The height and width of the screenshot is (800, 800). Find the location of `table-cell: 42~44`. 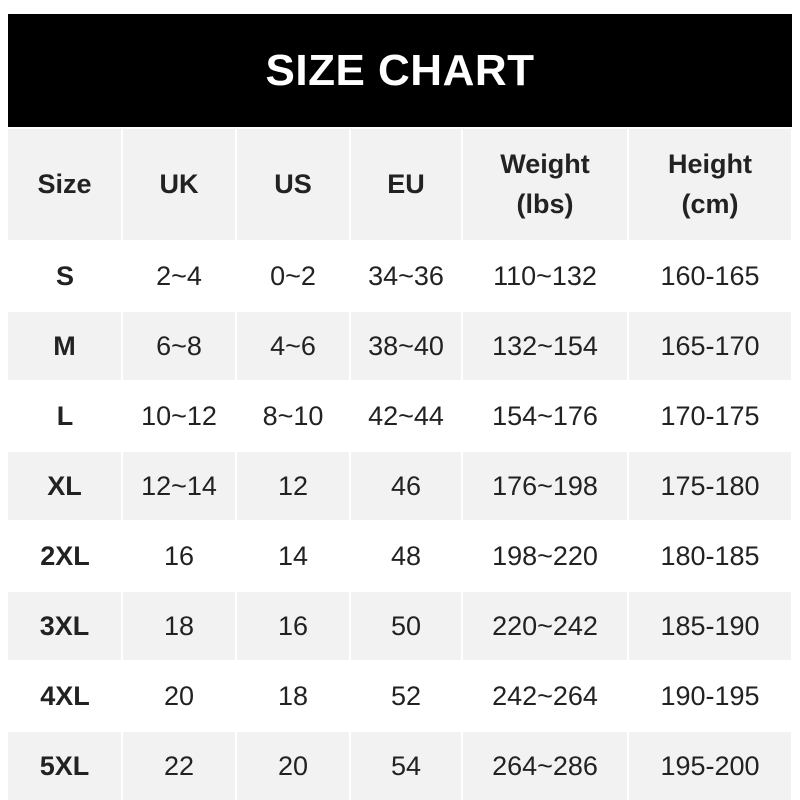

table-cell: 42~44 is located at coordinates (406, 415).